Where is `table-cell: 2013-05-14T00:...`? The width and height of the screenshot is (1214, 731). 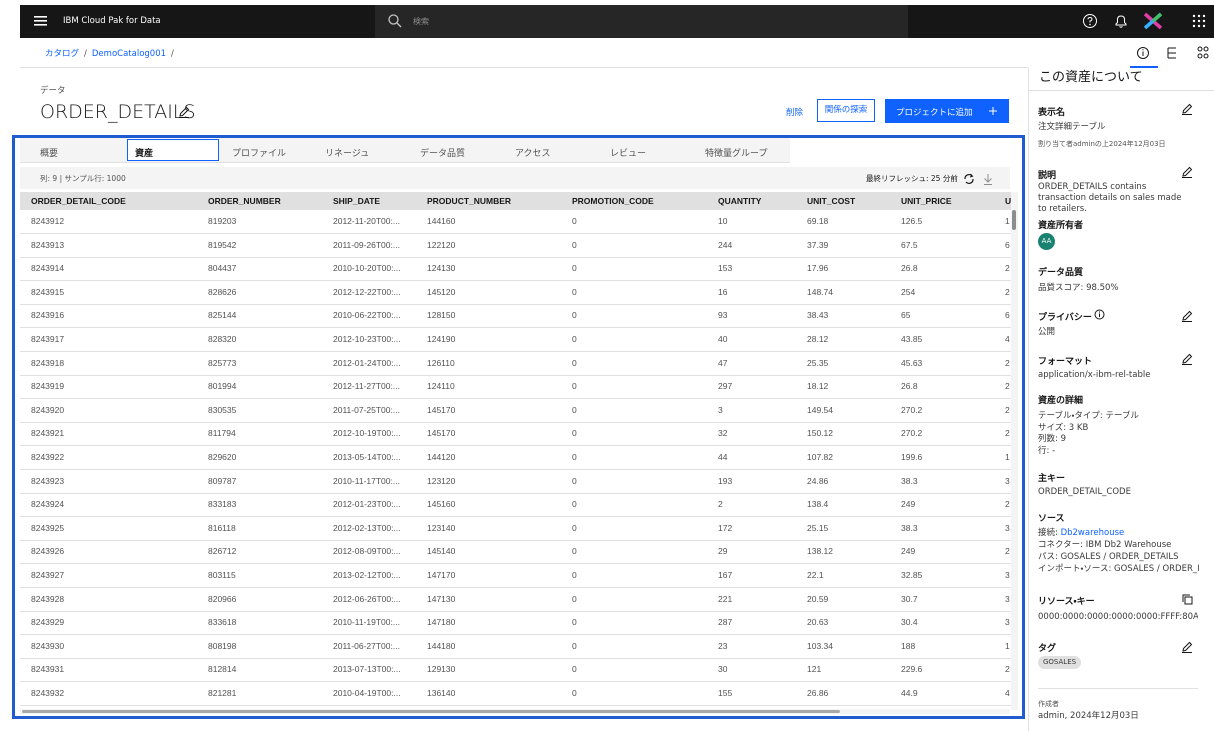 table-cell: 2013-05-14T00:... is located at coordinates (367, 457).